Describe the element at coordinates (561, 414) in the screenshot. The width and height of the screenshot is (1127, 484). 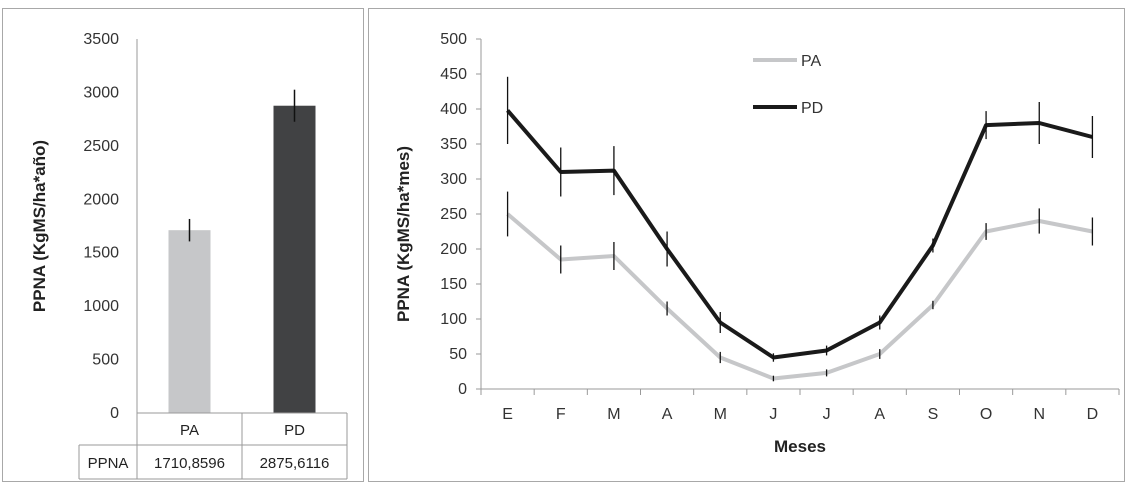
I see `x-tick-label: F` at that location.